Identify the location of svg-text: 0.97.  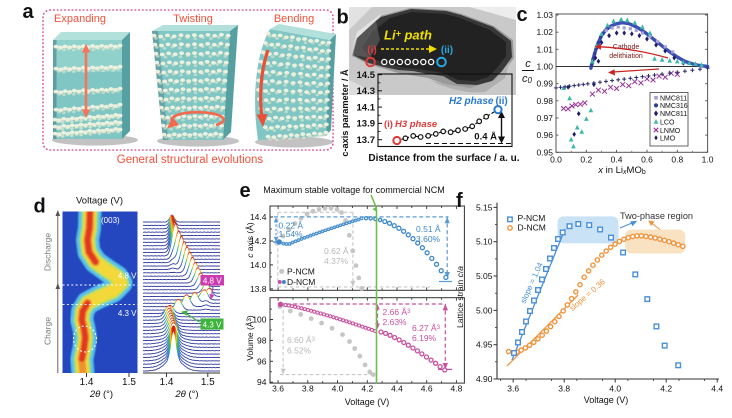
(544, 118).